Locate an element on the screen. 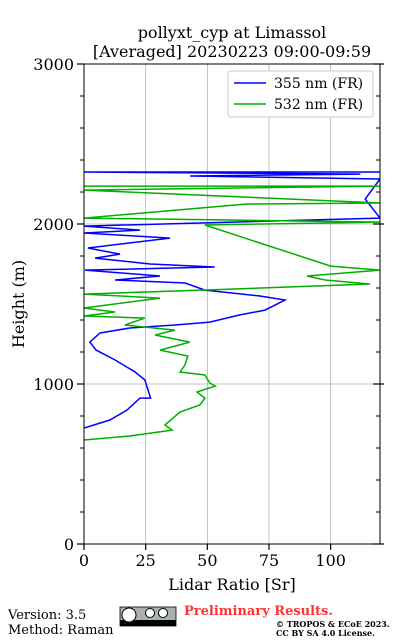 This screenshot has width=400, height=640. x-tick-label: 75 is located at coordinates (269, 560).